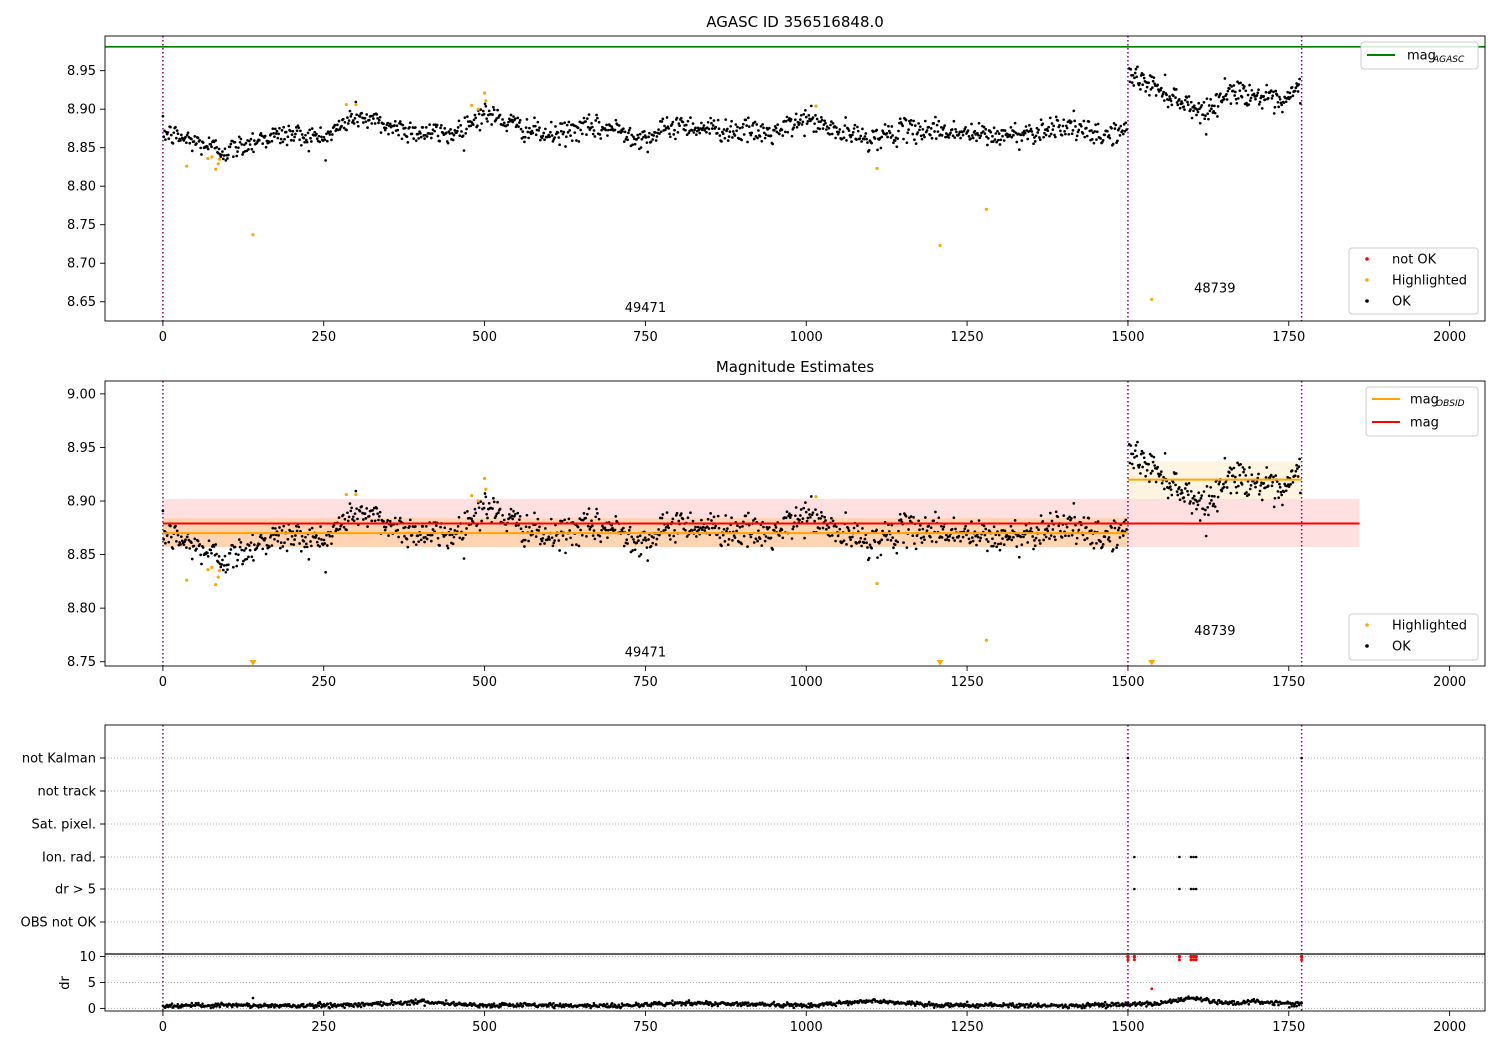 The image size is (1500, 1050). What do you see at coordinates (1179, 889) in the screenshot?
I see `flag-point` at bounding box center [1179, 889].